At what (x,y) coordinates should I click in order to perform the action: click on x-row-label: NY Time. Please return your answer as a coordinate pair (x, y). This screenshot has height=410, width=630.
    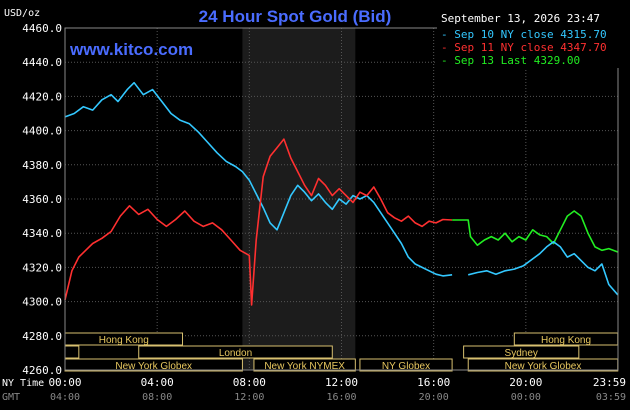
    Looking at the image, I should click on (23, 383).